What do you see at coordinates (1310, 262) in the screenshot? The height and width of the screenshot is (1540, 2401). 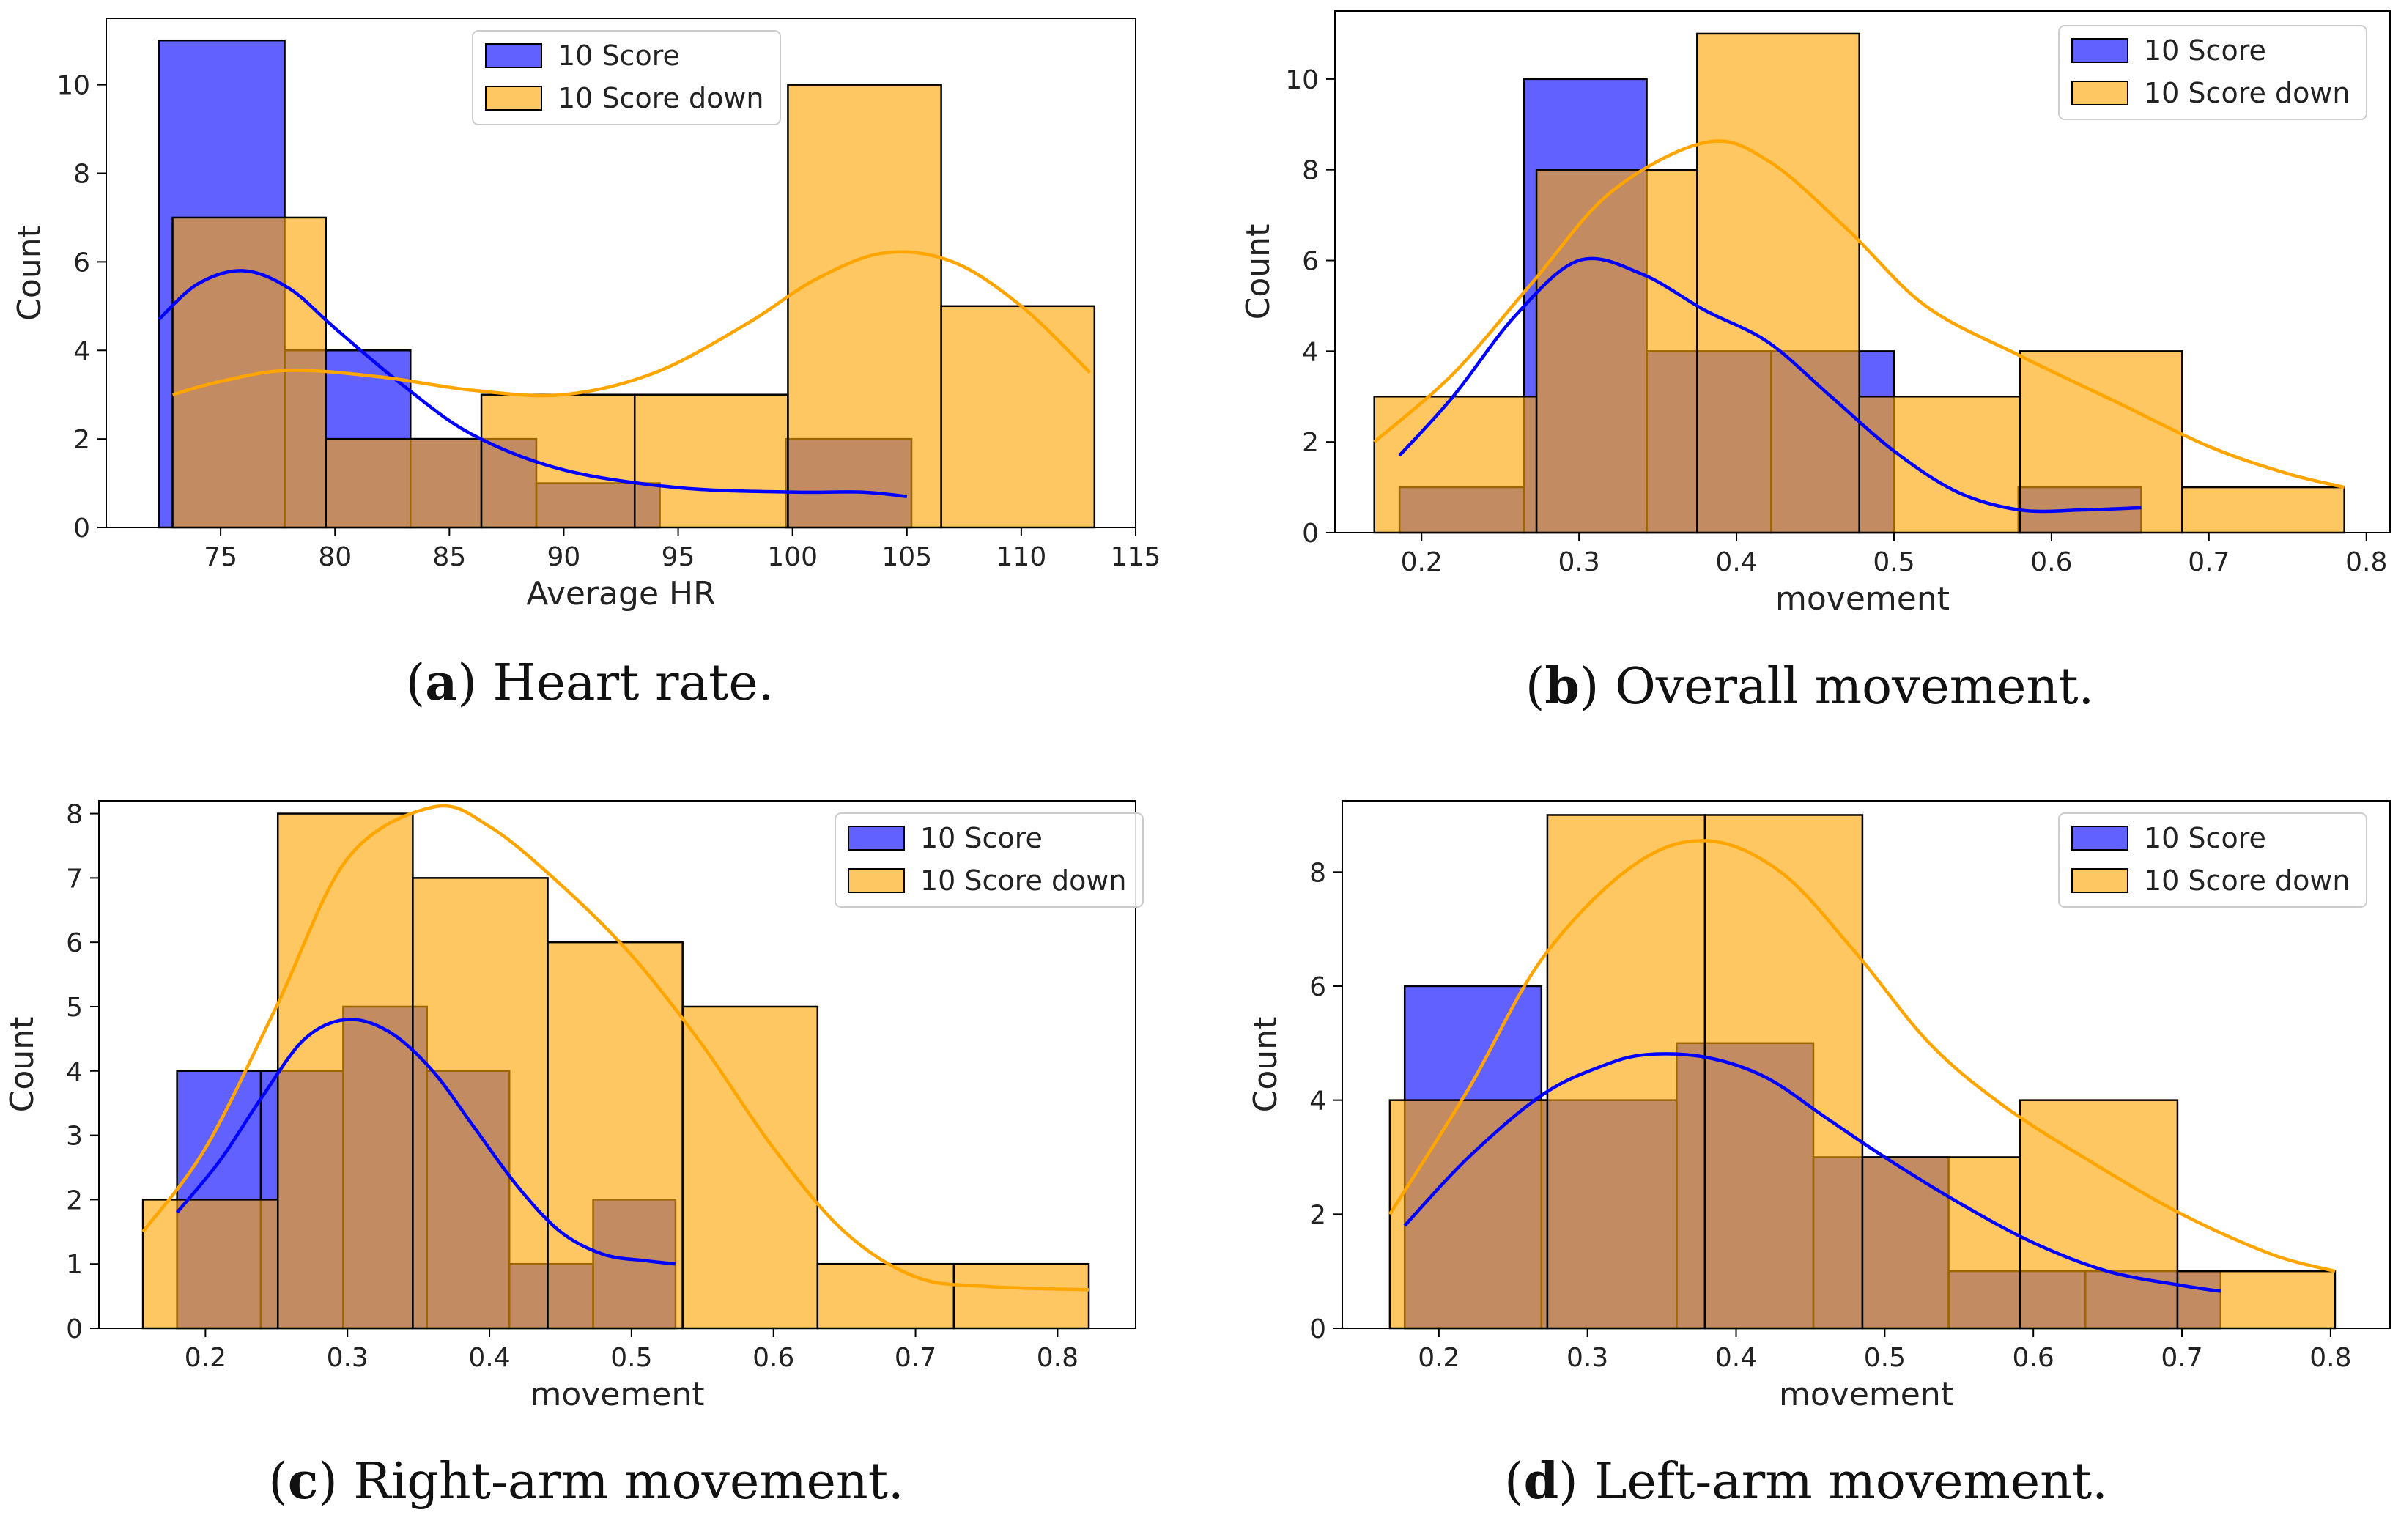 I see `ytick-label-b-3: 6` at bounding box center [1310, 262].